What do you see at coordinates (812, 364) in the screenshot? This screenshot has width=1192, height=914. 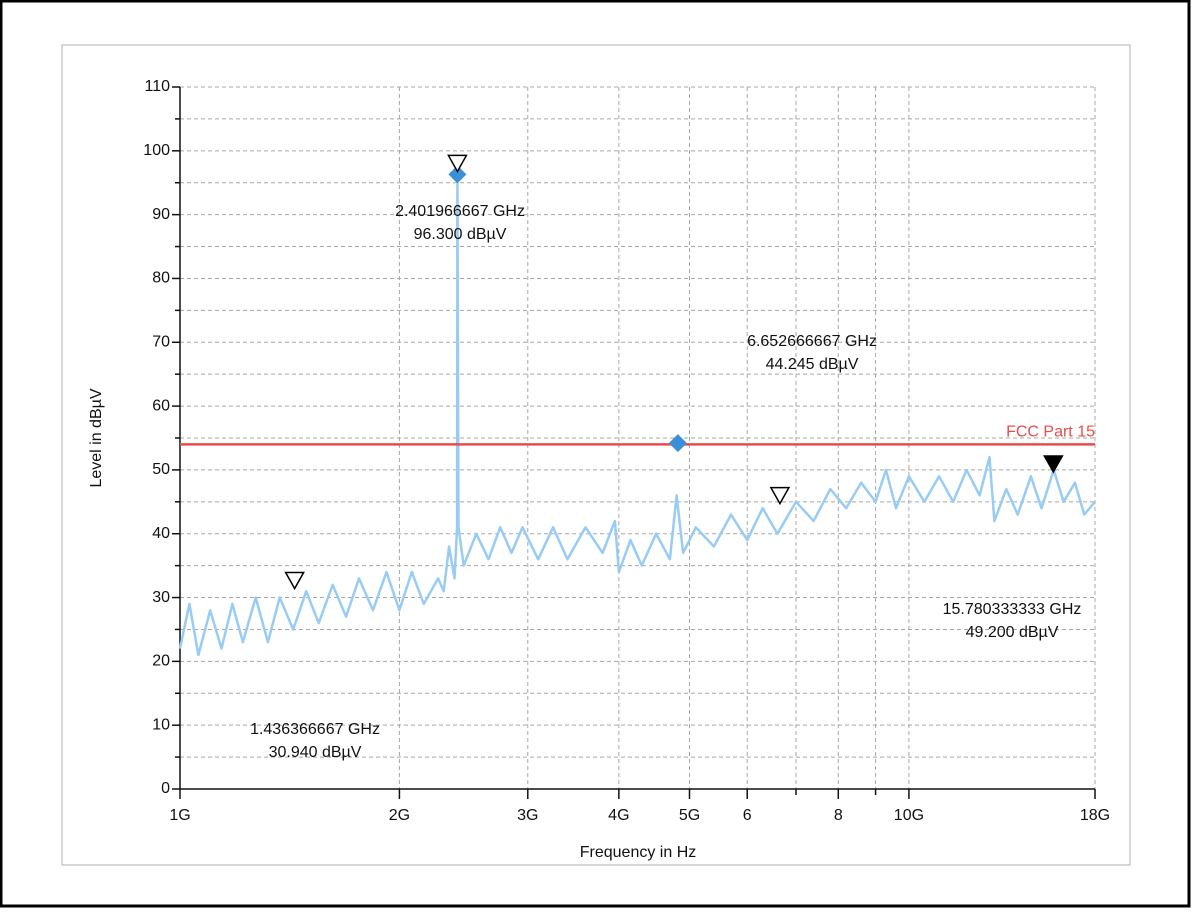 I see `marker-level: 44.245 dBµV` at bounding box center [812, 364].